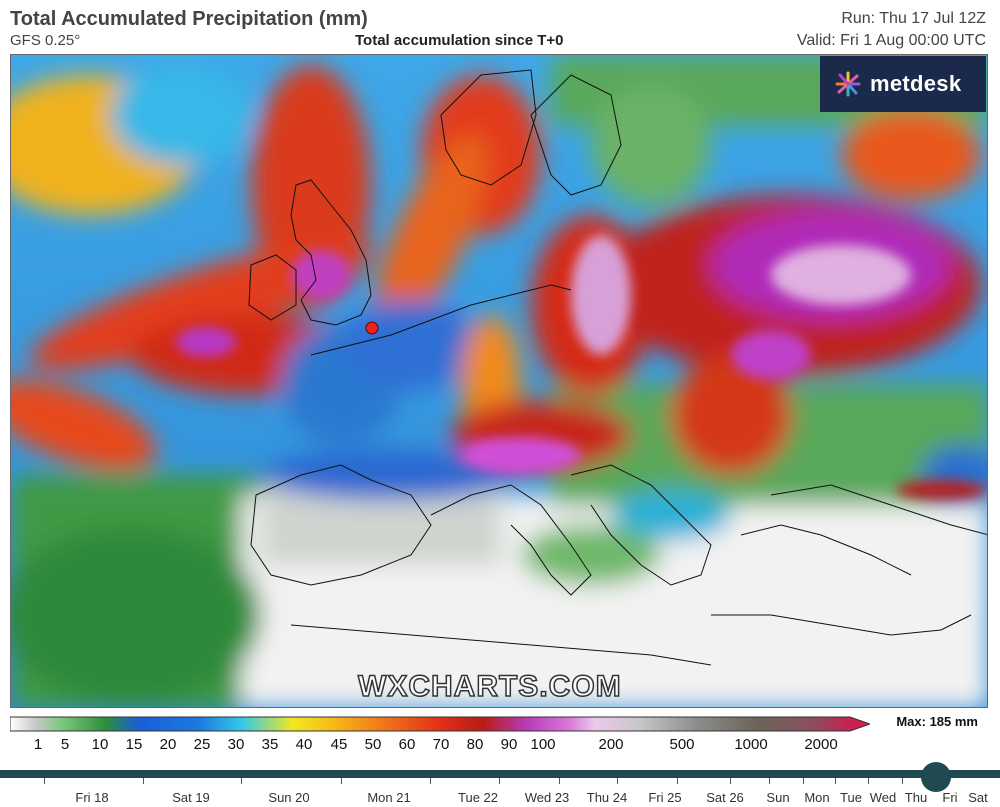 The image size is (1000, 807). I want to click on metdesk-logo: metdesk, so click(903, 84).